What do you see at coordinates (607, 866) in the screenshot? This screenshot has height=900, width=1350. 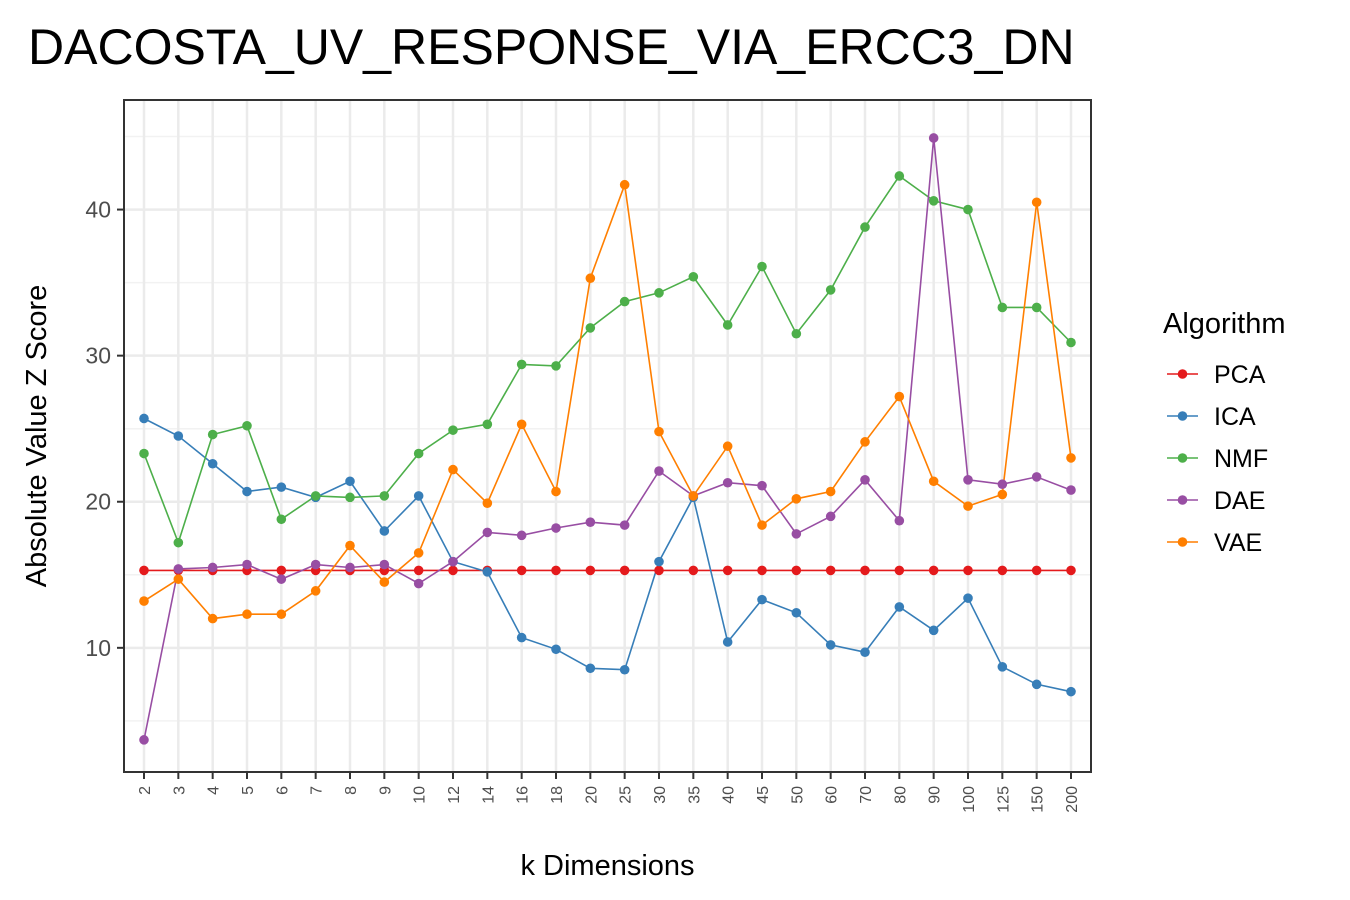 I see `x-axis-title: k Dimensions` at bounding box center [607, 866].